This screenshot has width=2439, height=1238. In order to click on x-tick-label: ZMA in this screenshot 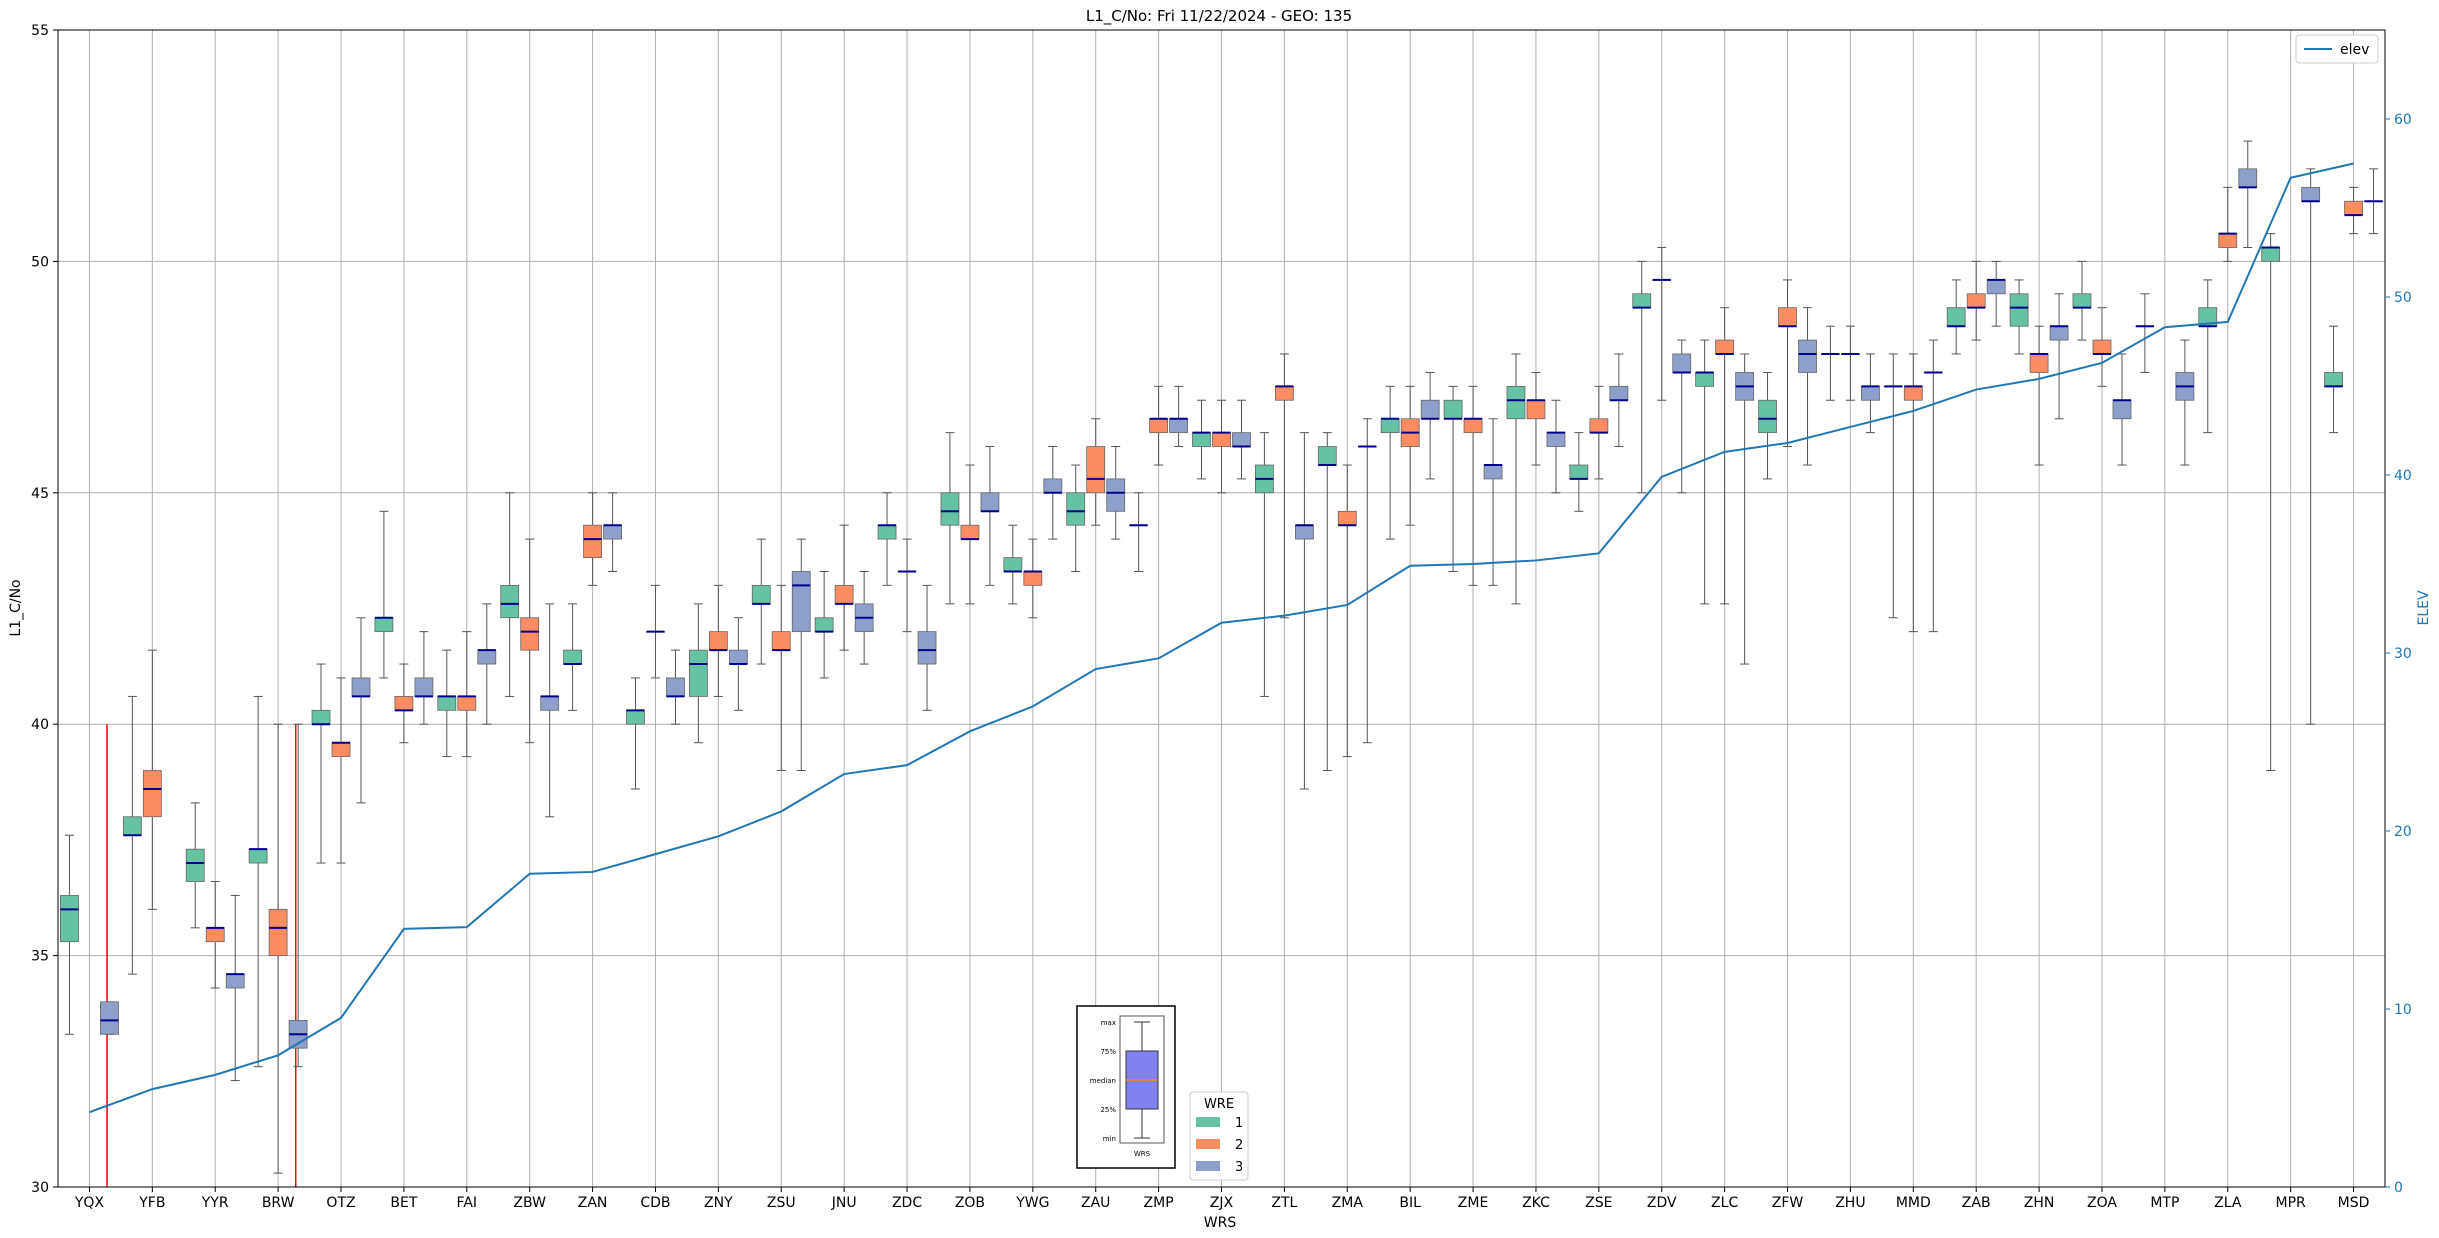, I will do `click(1348, 1203)`.